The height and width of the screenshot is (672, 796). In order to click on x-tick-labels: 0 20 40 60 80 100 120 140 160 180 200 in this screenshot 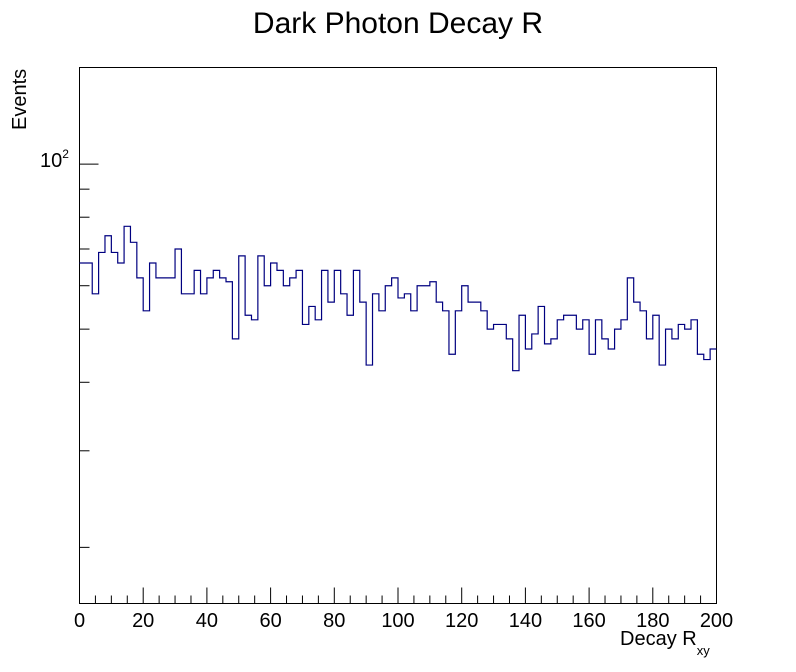, I will do `click(403, 621)`.